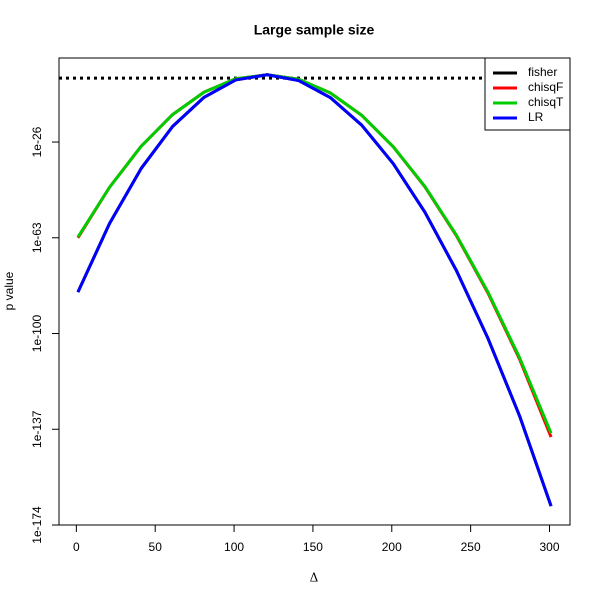 This screenshot has width=600, height=600. Describe the element at coordinates (156, 547) in the screenshot. I see `x-tick-label: 50` at that location.